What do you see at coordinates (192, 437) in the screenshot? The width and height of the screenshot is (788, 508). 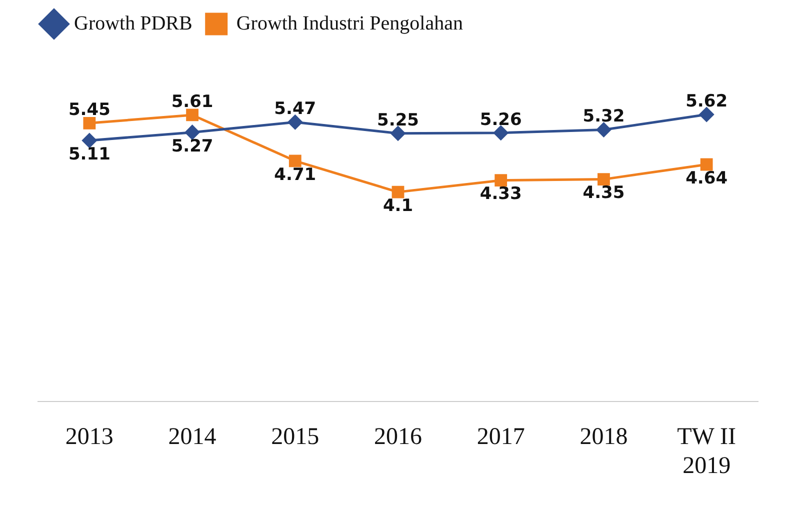 I see `x-tick-label: 2014` at bounding box center [192, 437].